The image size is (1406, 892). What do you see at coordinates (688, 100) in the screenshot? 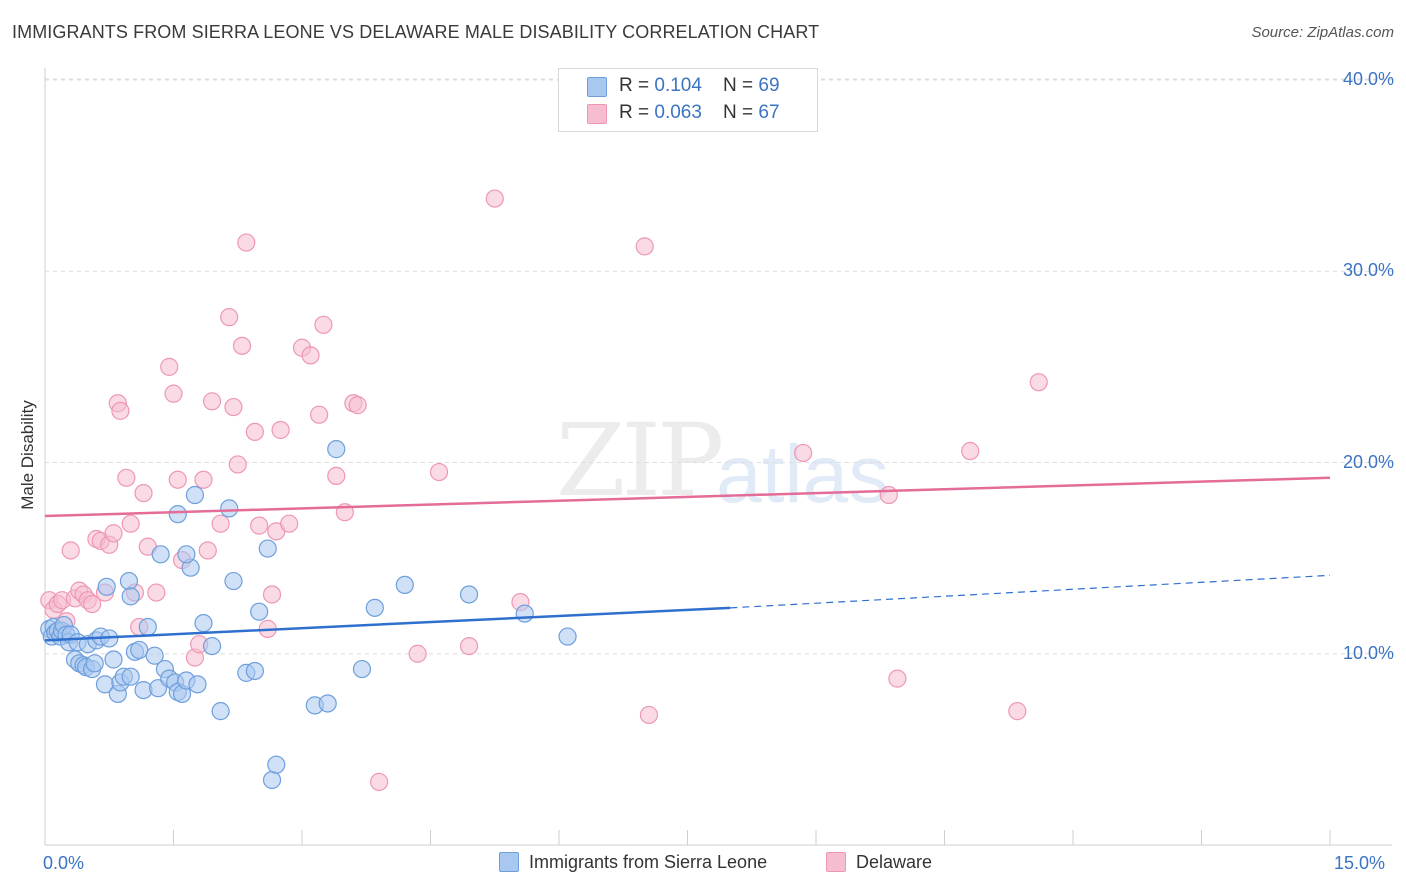
I see `stats-legend: R = 0.104 N = 69 R = 0.063 N = 67` at bounding box center [688, 100].